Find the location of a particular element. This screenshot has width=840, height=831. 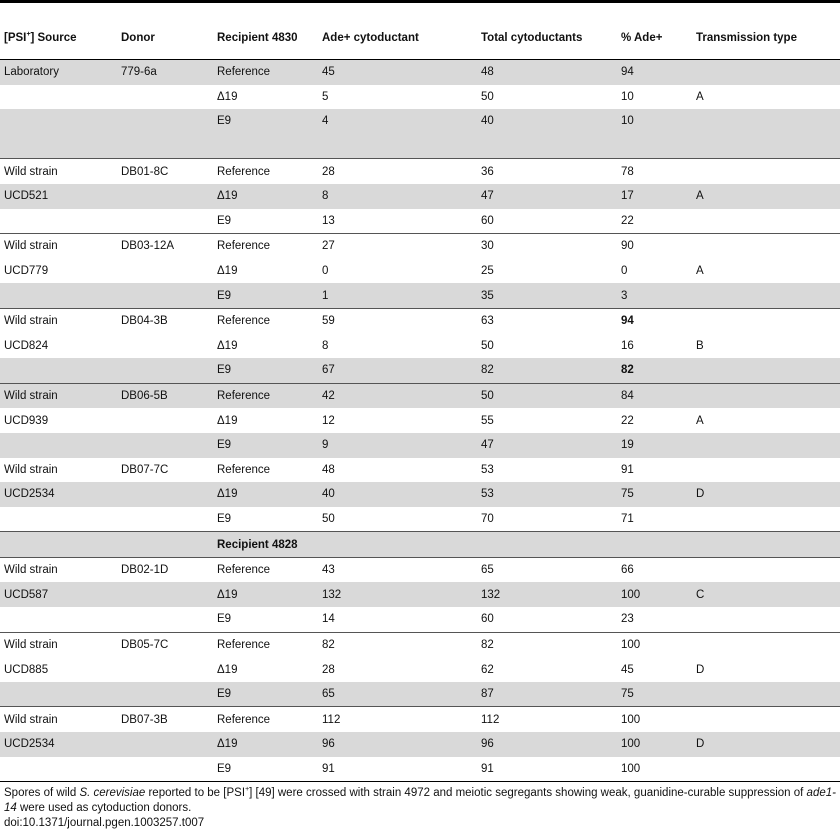

table-row: E9 67 82 82 is located at coordinates (420, 371).